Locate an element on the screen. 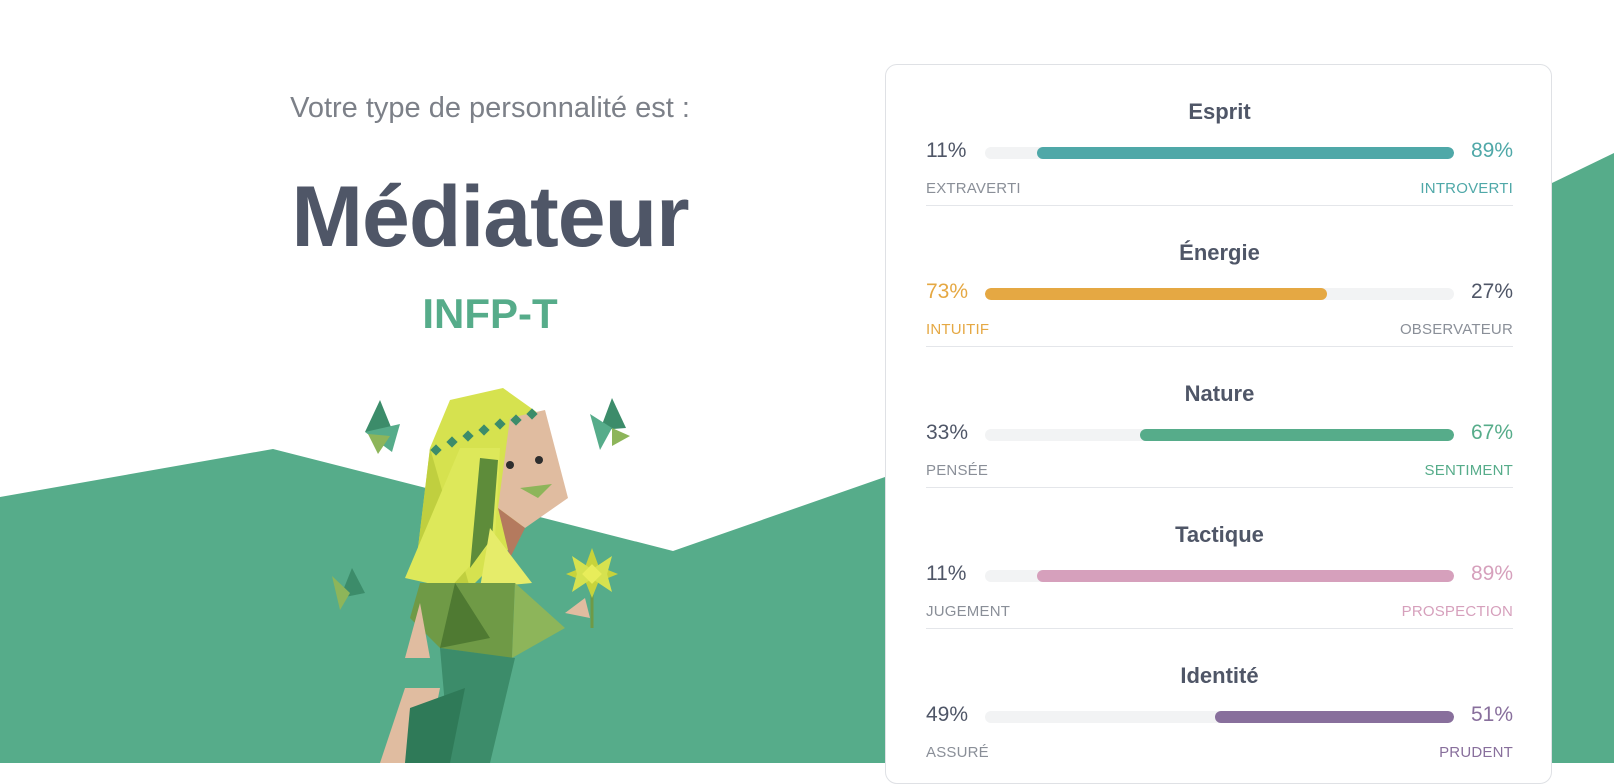 This screenshot has height=784, width=1614. trait-row-tactique: Tactique 11% 89% JUGEMENT PROSPECTION is located at coordinates (1219, 558).